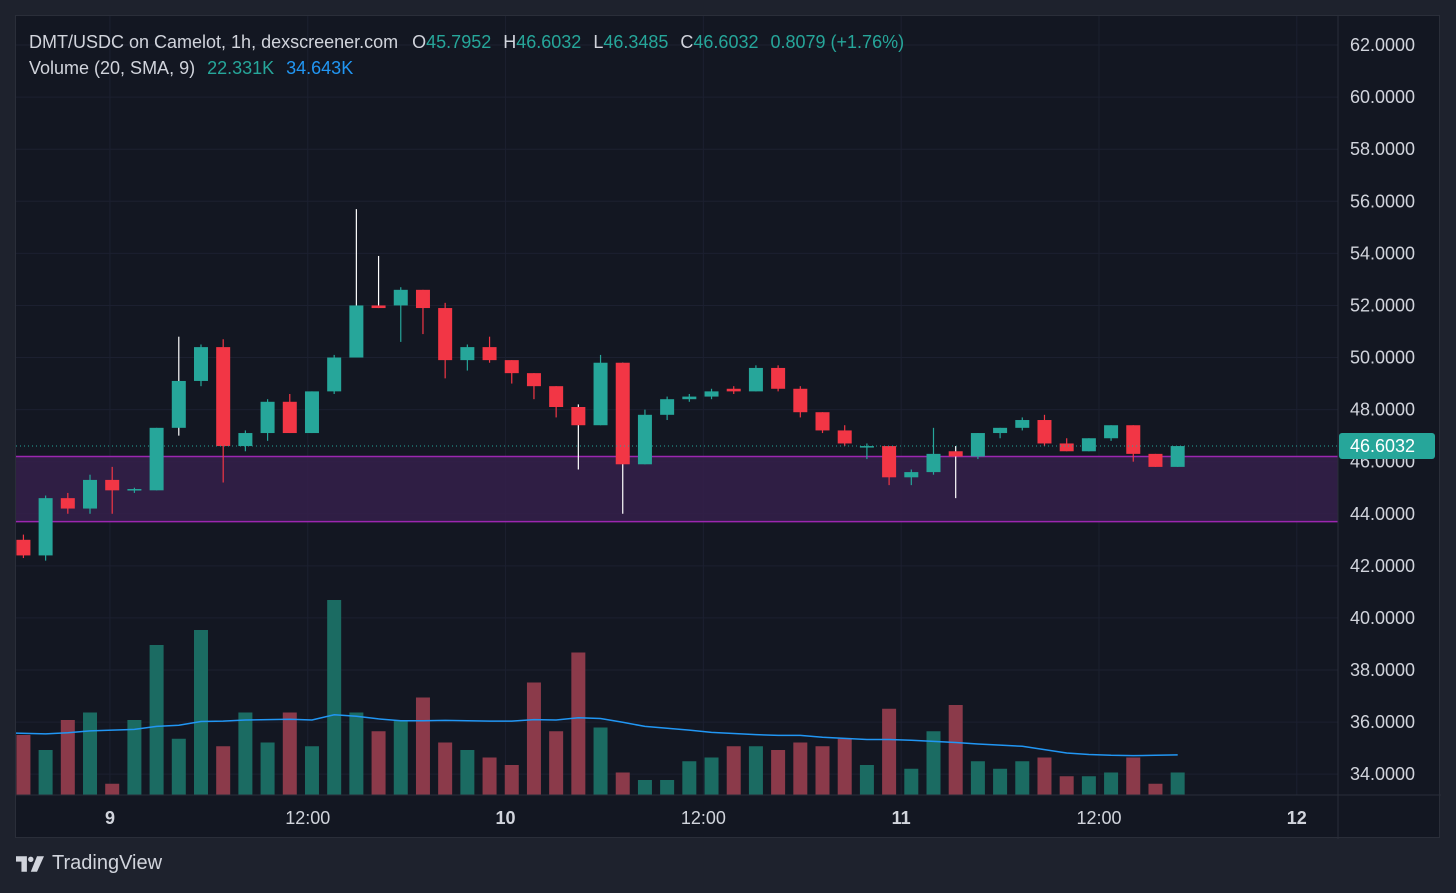 Image resolution: width=1456 pixels, height=893 pixels. What do you see at coordinates (1382, 446) in the screenshot?
I see `last-price-label: 46.6032` at bounding box center [1382, 446].